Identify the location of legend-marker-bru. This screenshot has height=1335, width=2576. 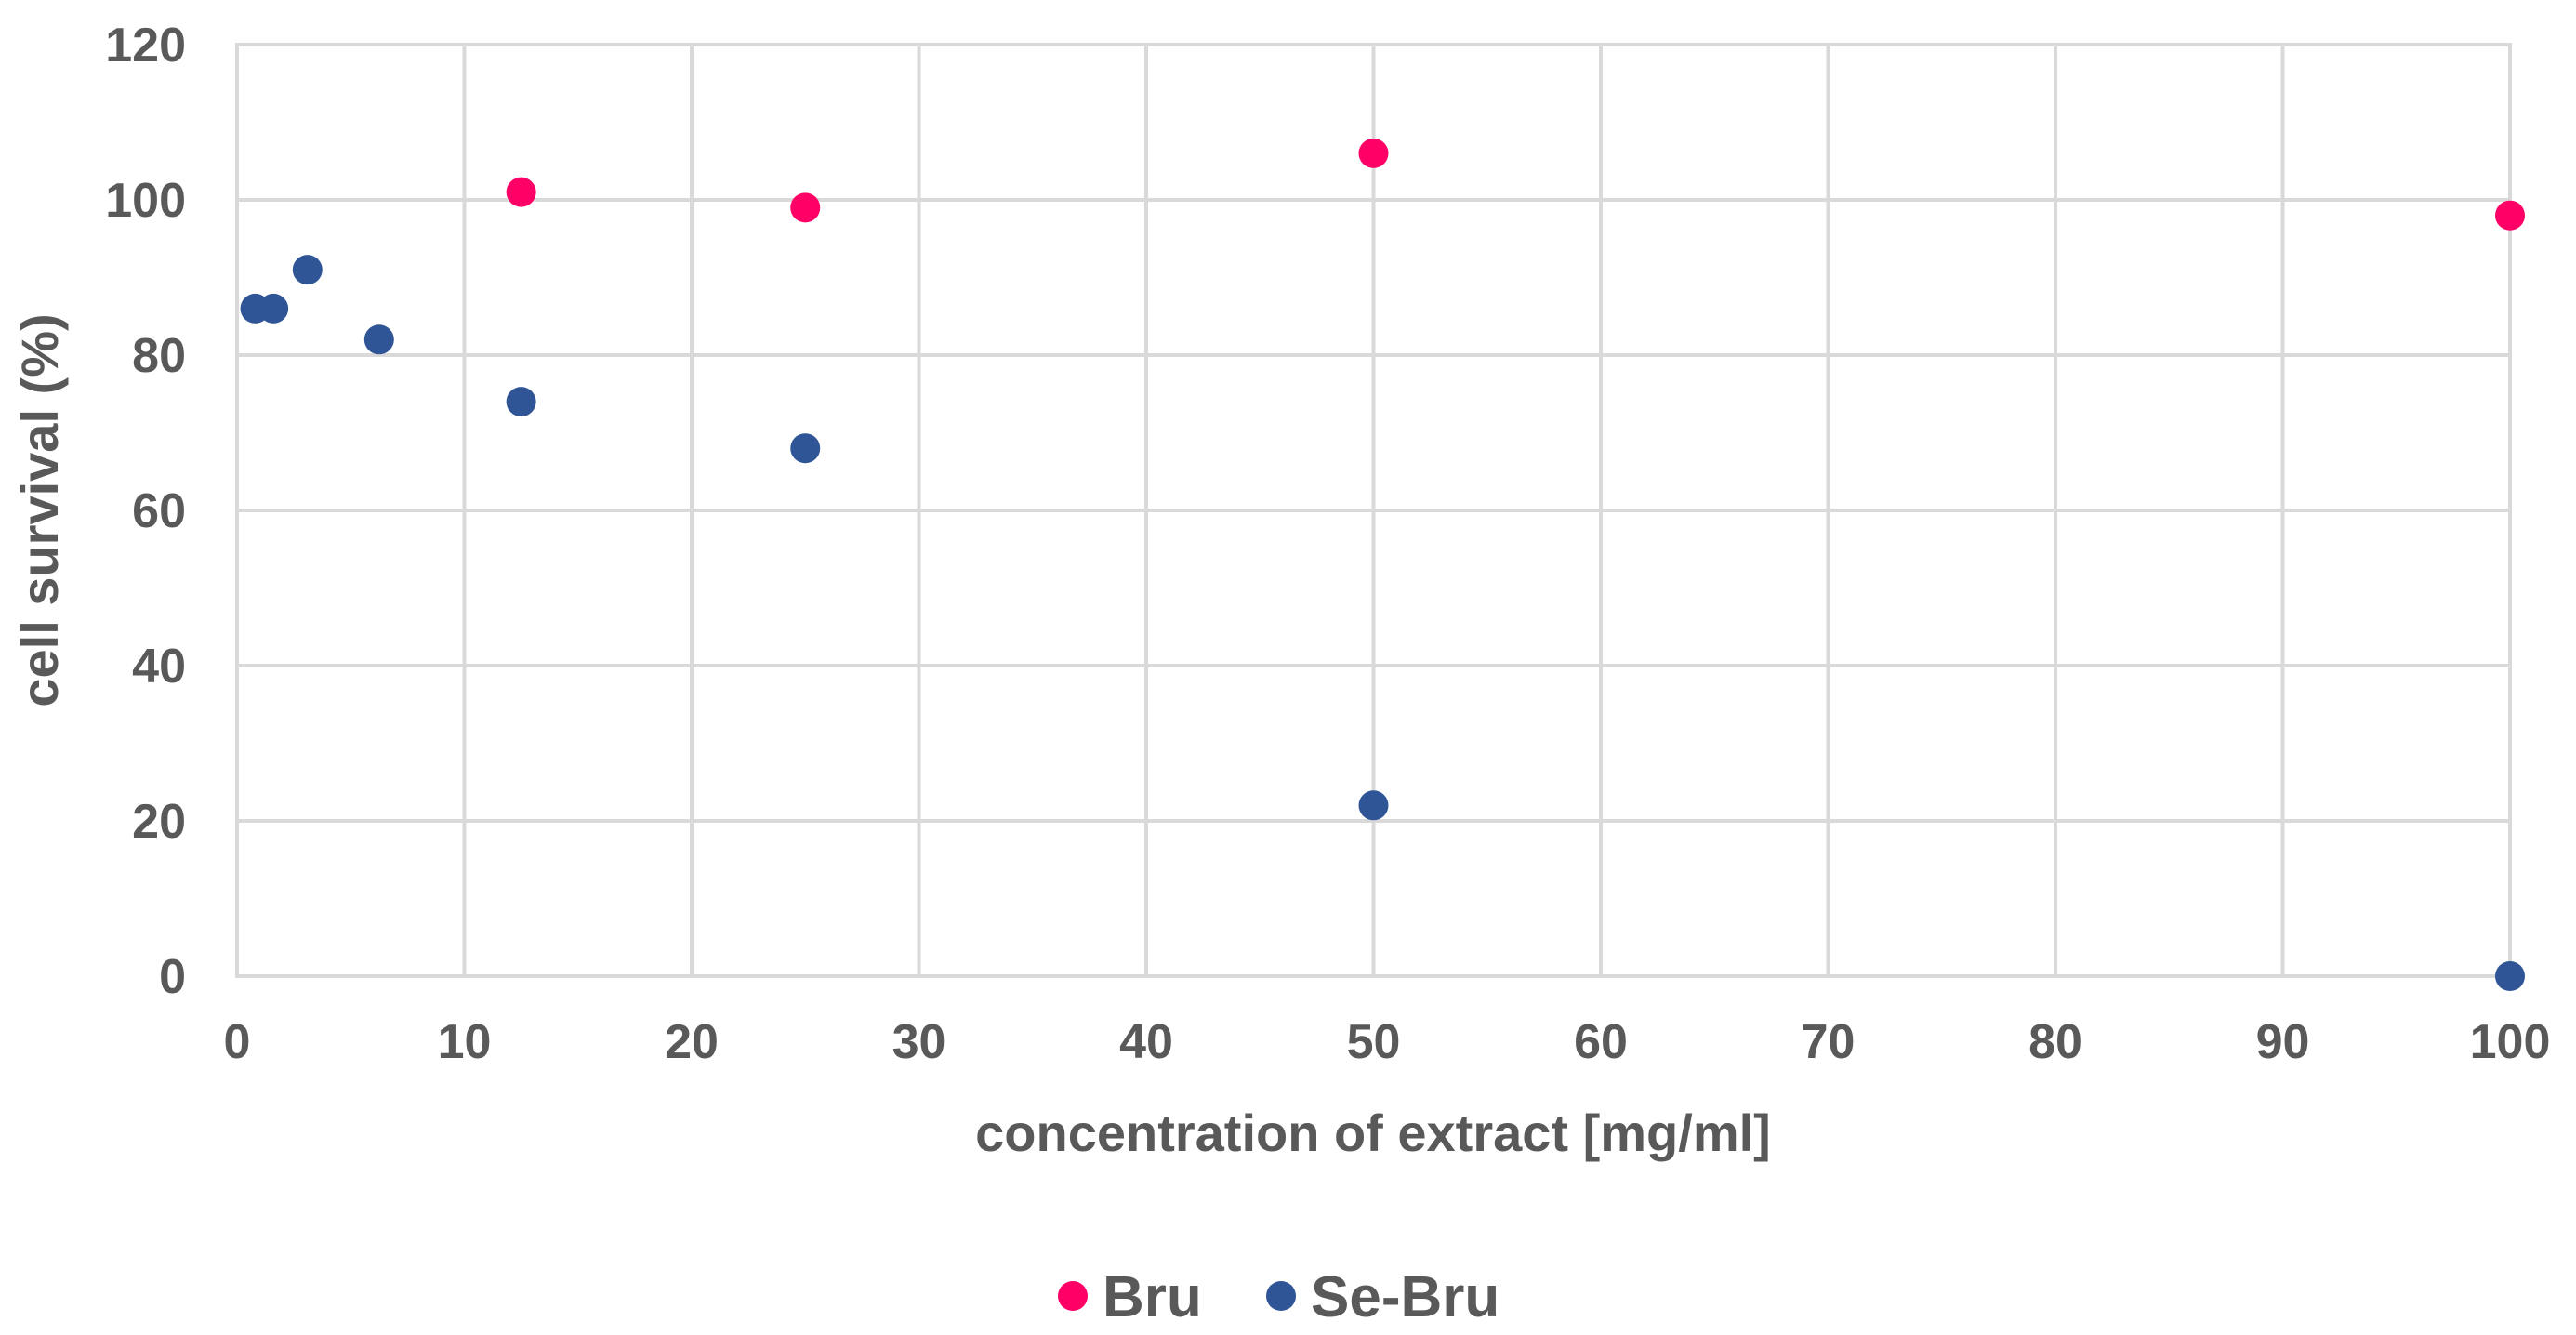
(1073, 1296).